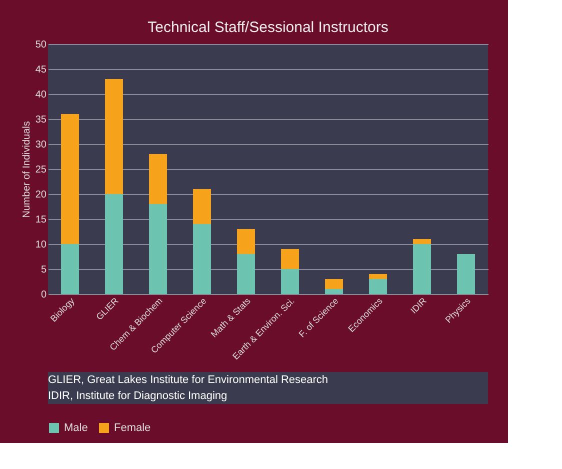  Describe the element at coordinates (43, 295) in the screenshot. I see `y-tick-label: 0` at that location.